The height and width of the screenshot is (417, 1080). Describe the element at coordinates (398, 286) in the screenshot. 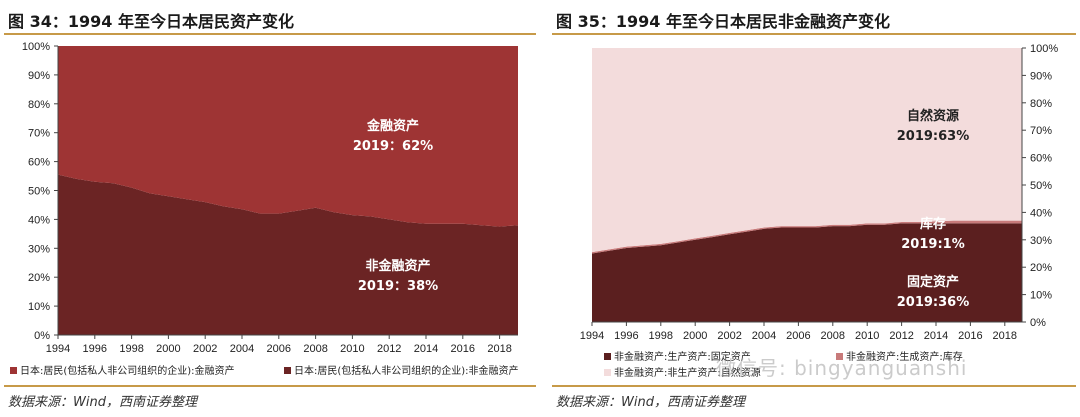

I see `annotation-value: 2019：38%` at that location.